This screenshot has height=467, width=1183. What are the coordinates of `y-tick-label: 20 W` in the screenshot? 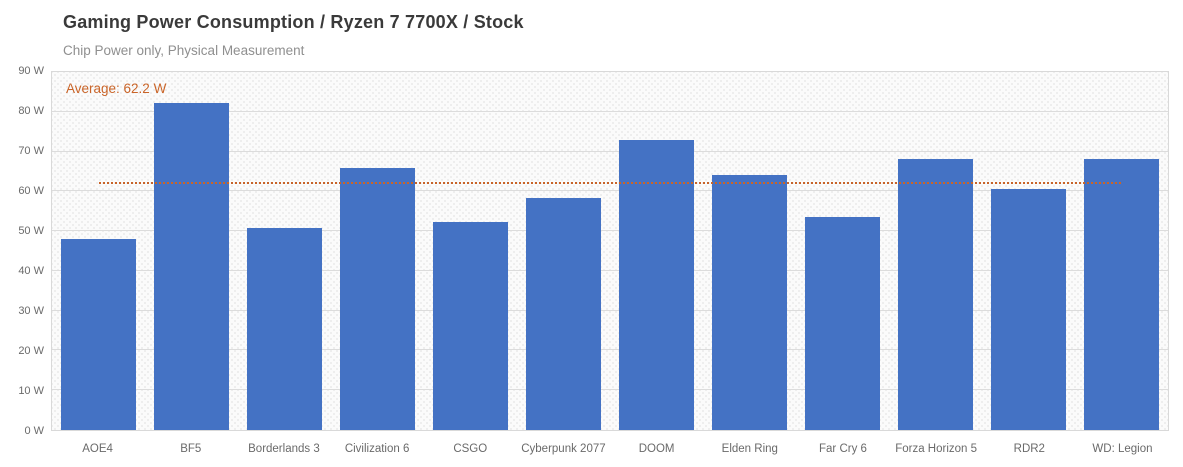 It's located at (31, 351).